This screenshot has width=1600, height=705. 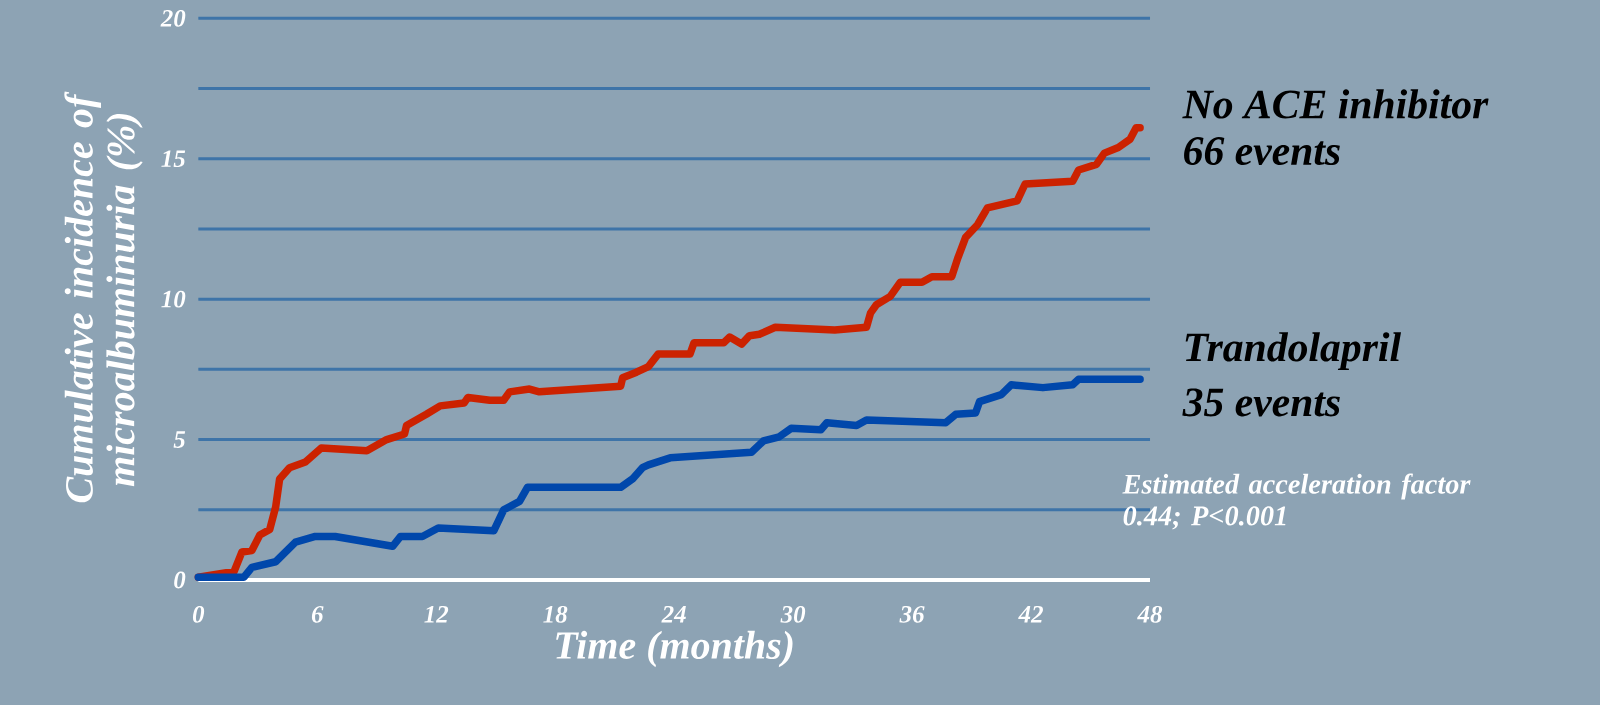 I want to click on series-label: Trandolapril, so click(x=1293, y=351).